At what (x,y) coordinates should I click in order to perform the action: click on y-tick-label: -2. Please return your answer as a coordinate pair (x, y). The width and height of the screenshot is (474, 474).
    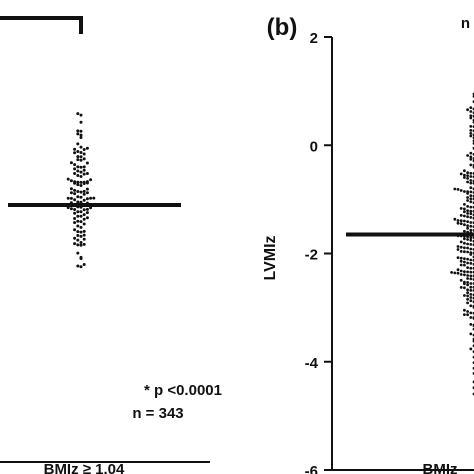
    Looking at the image, I should click on (311, 255).